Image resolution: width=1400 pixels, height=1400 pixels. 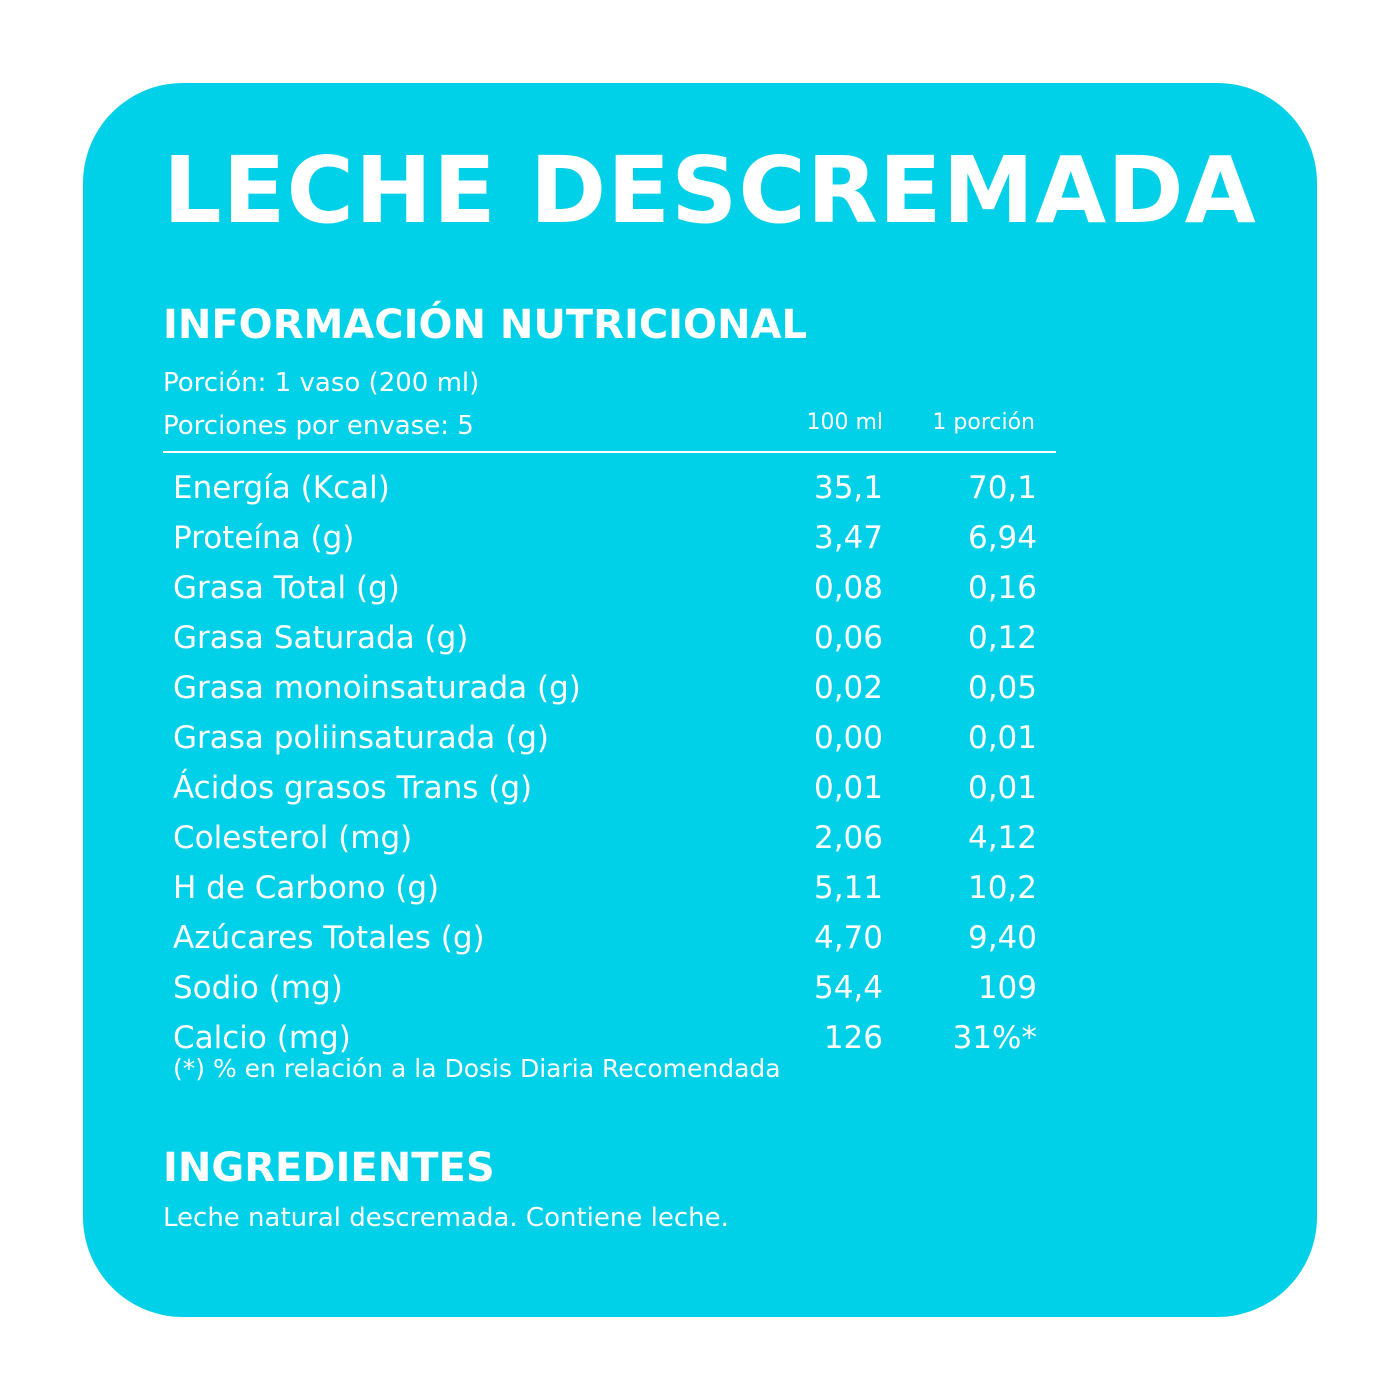 I want to click on nutrition-row: Grasa poliinsaturada (g) 0,00 0,01, so click(x=606, y=738).